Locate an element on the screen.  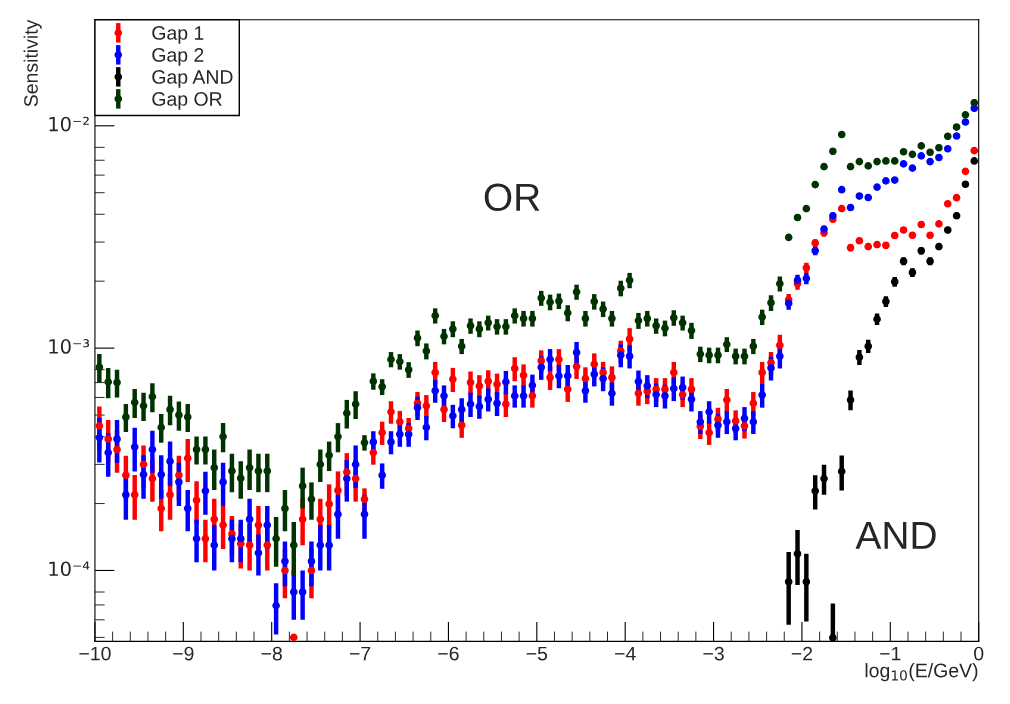
y-tick-label: 10⁻² is located at coordinates (69, 124).